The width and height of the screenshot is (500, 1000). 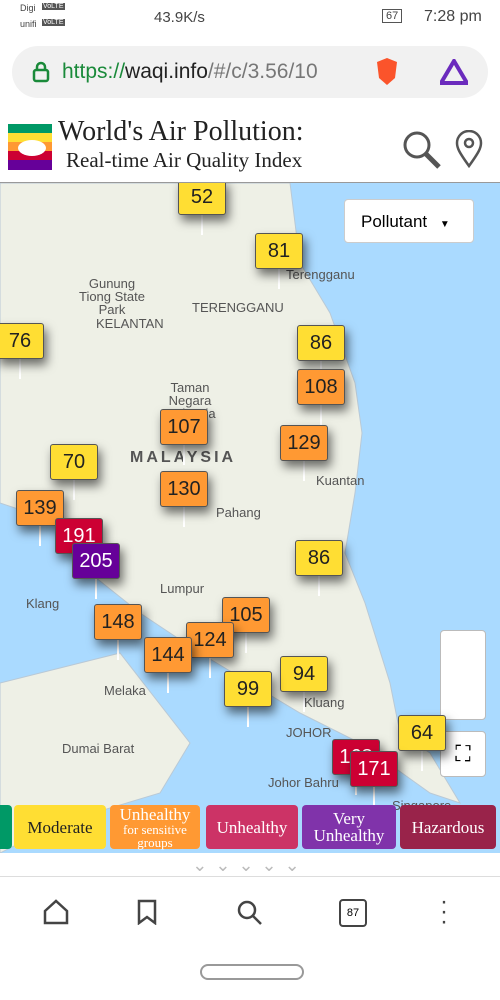 What do you see at coordinates (56, 912) in the screenshot?
I see `home-button` at bounding box center [56, 912].